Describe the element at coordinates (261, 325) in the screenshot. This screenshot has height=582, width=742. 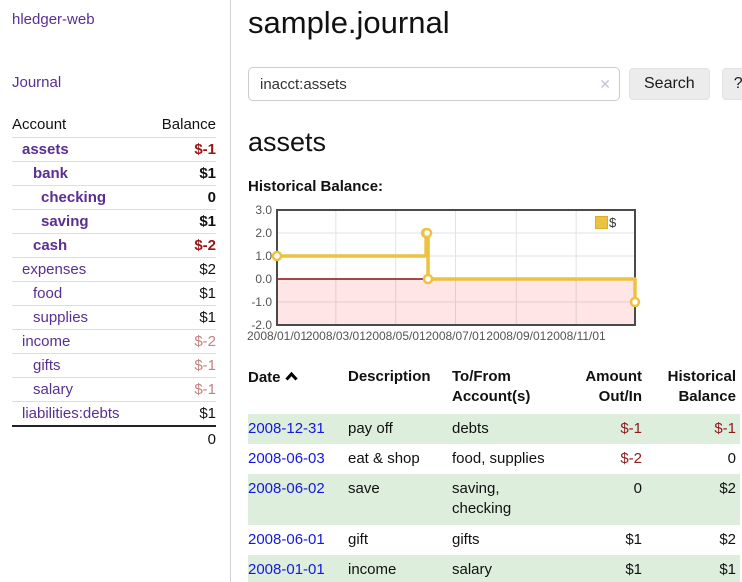
I see `y-axis-tick-label: -2.0` at that location.